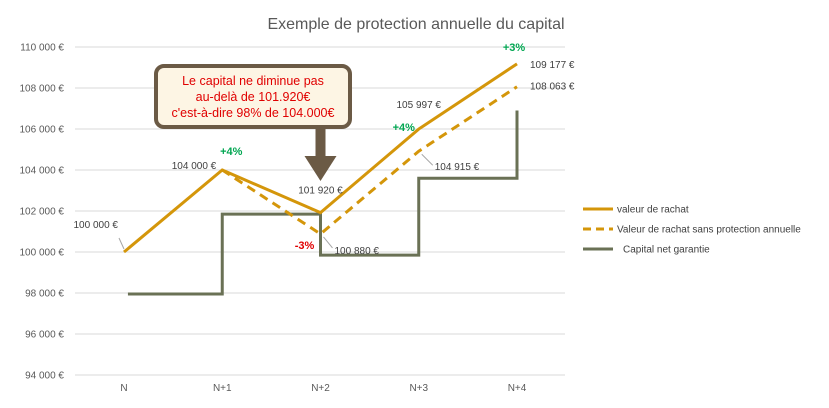 This screenshot has height=408, width=829. What do you see at coordinates (194, 166) in the screenshot?
I see `data-label: 104 000 €` at bounding box center [194, 166].